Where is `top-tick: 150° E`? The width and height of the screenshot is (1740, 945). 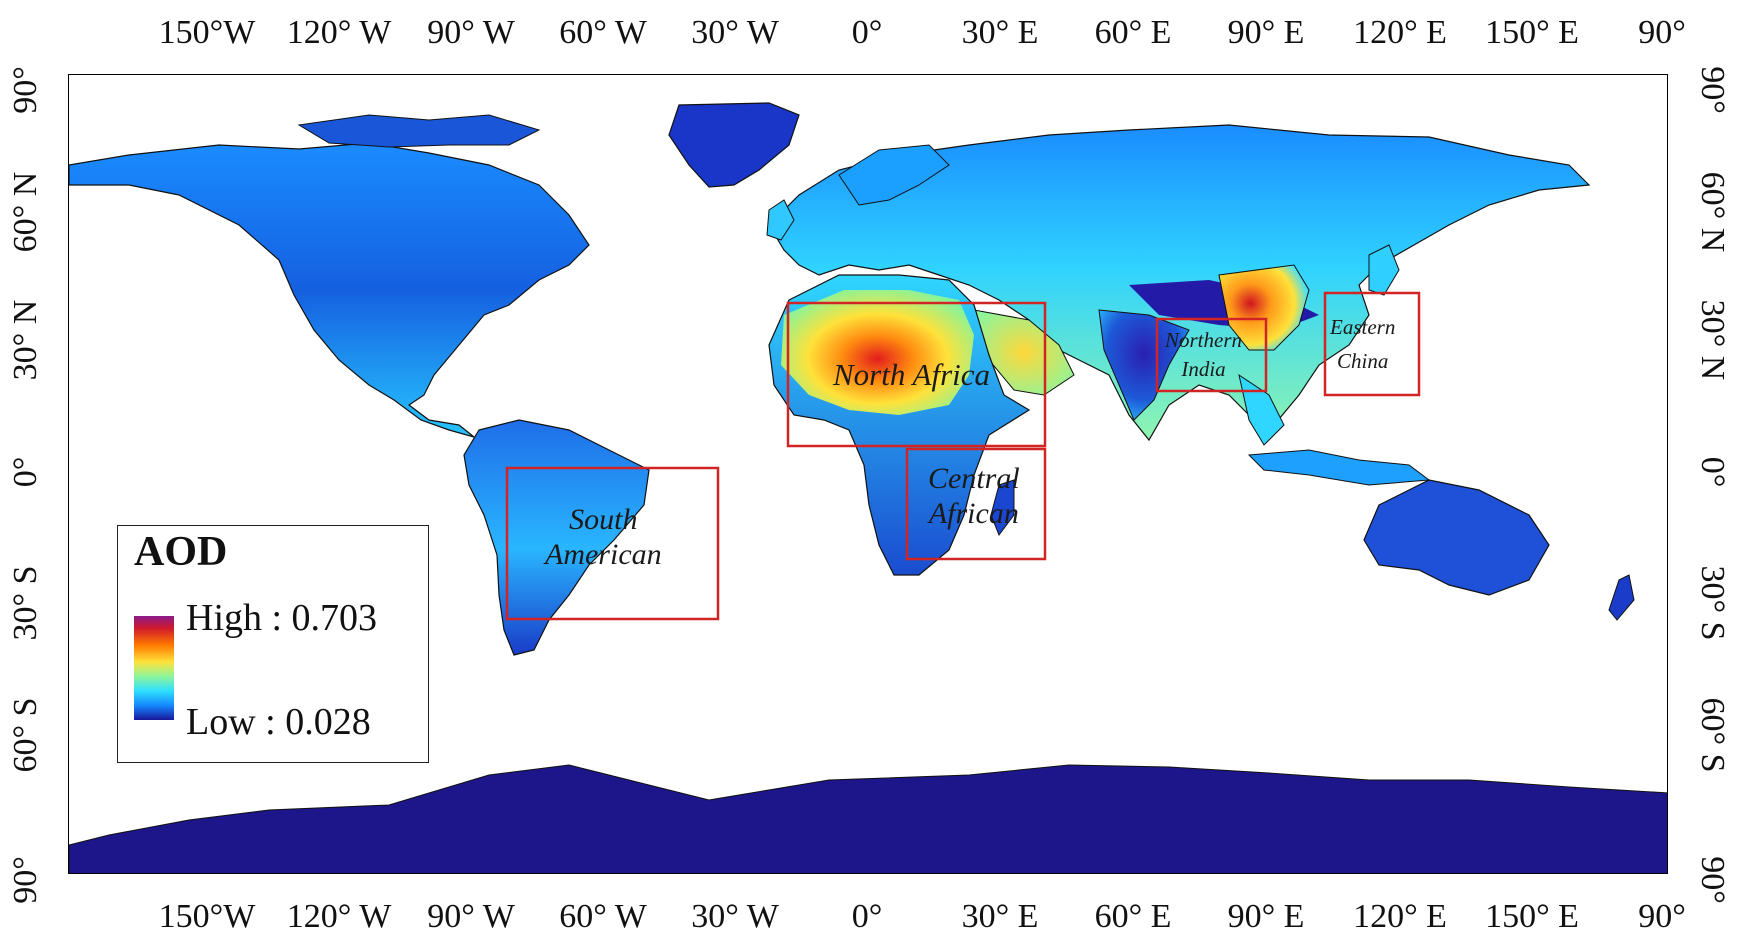 top-tick: 150° E is located at coordinates (1532, 32).